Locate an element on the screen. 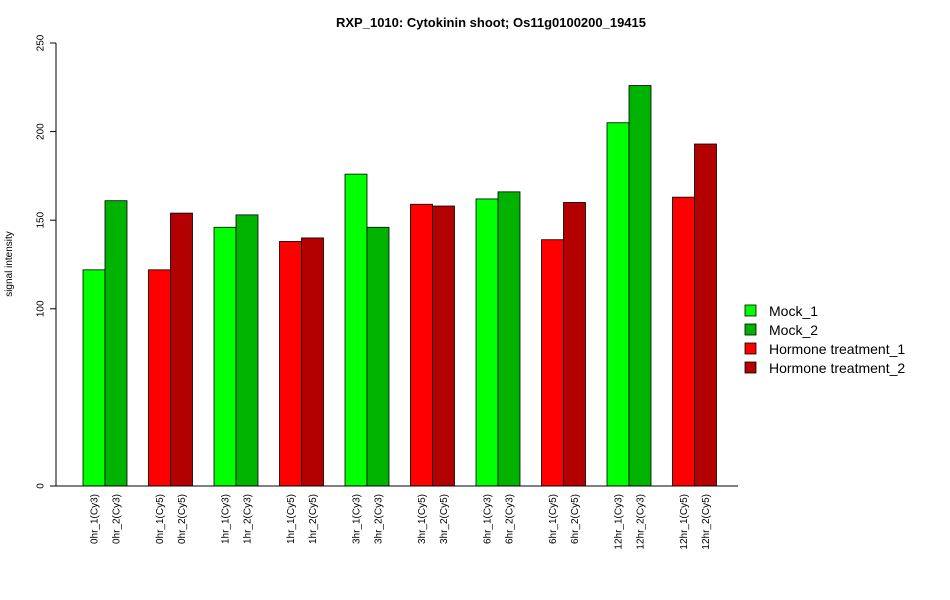  x-tick-label: 0hr_2(Cy5) is located at coordinates (182, 519).